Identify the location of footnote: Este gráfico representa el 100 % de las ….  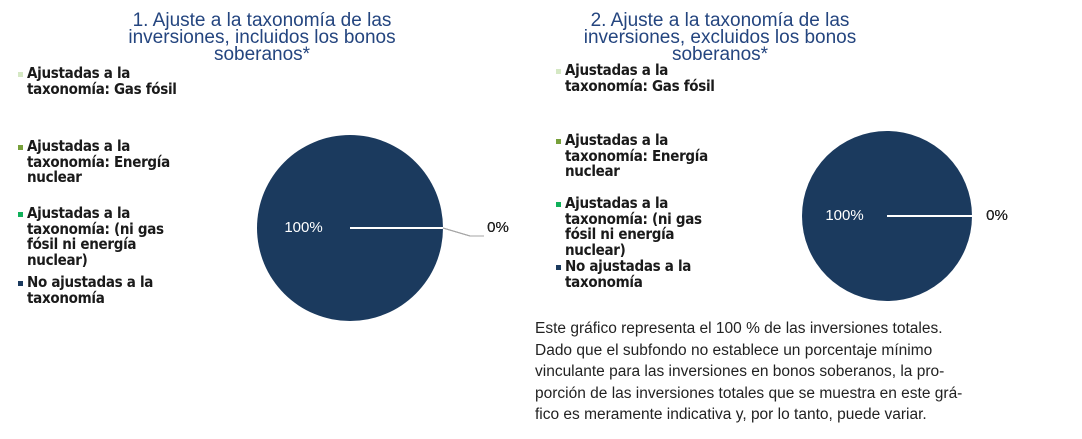
(748, 372).